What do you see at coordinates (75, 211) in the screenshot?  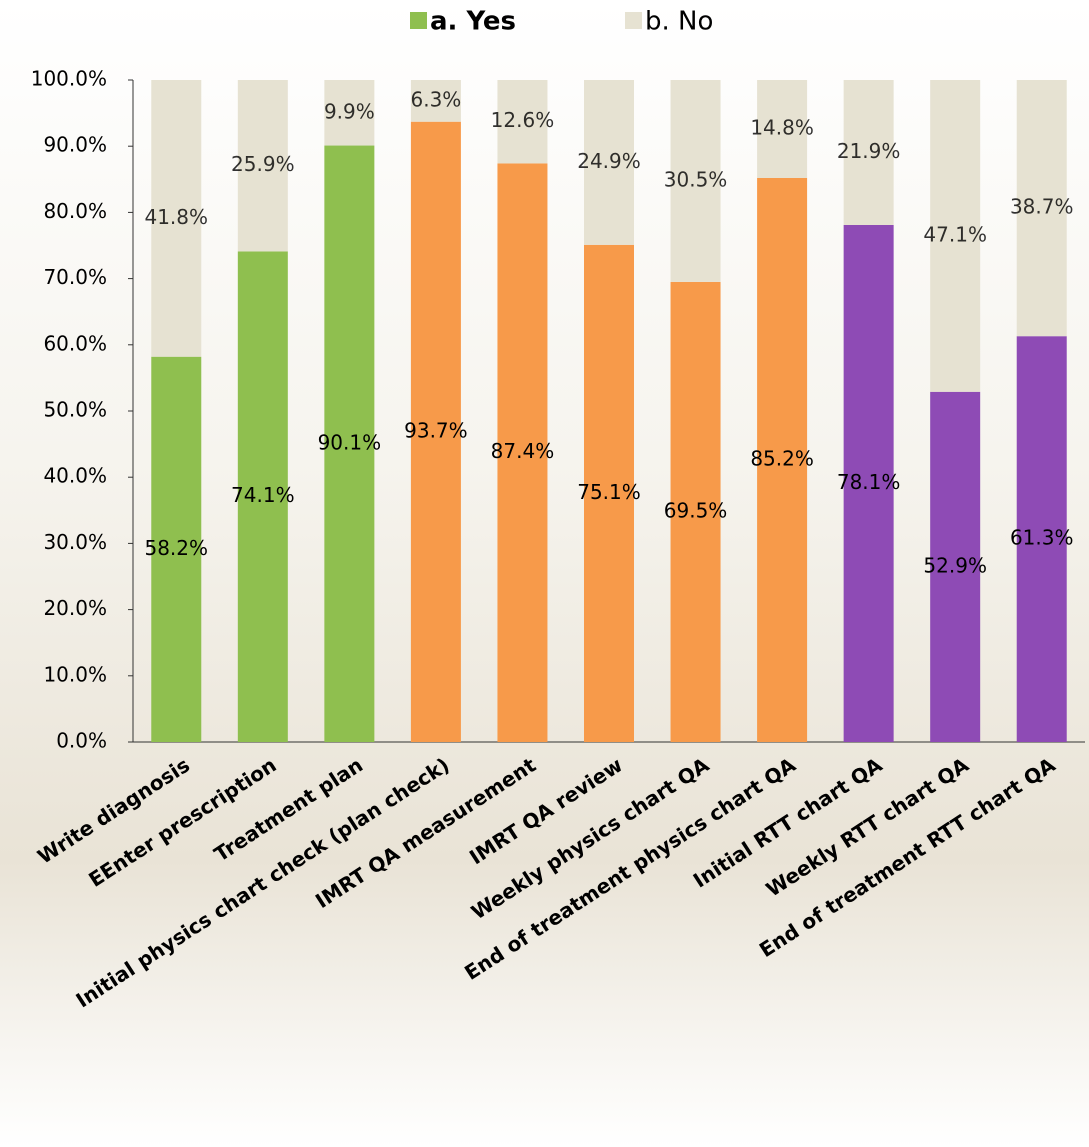 I see `y-tick-label: 80.0%` at bounding box center [75, 211].